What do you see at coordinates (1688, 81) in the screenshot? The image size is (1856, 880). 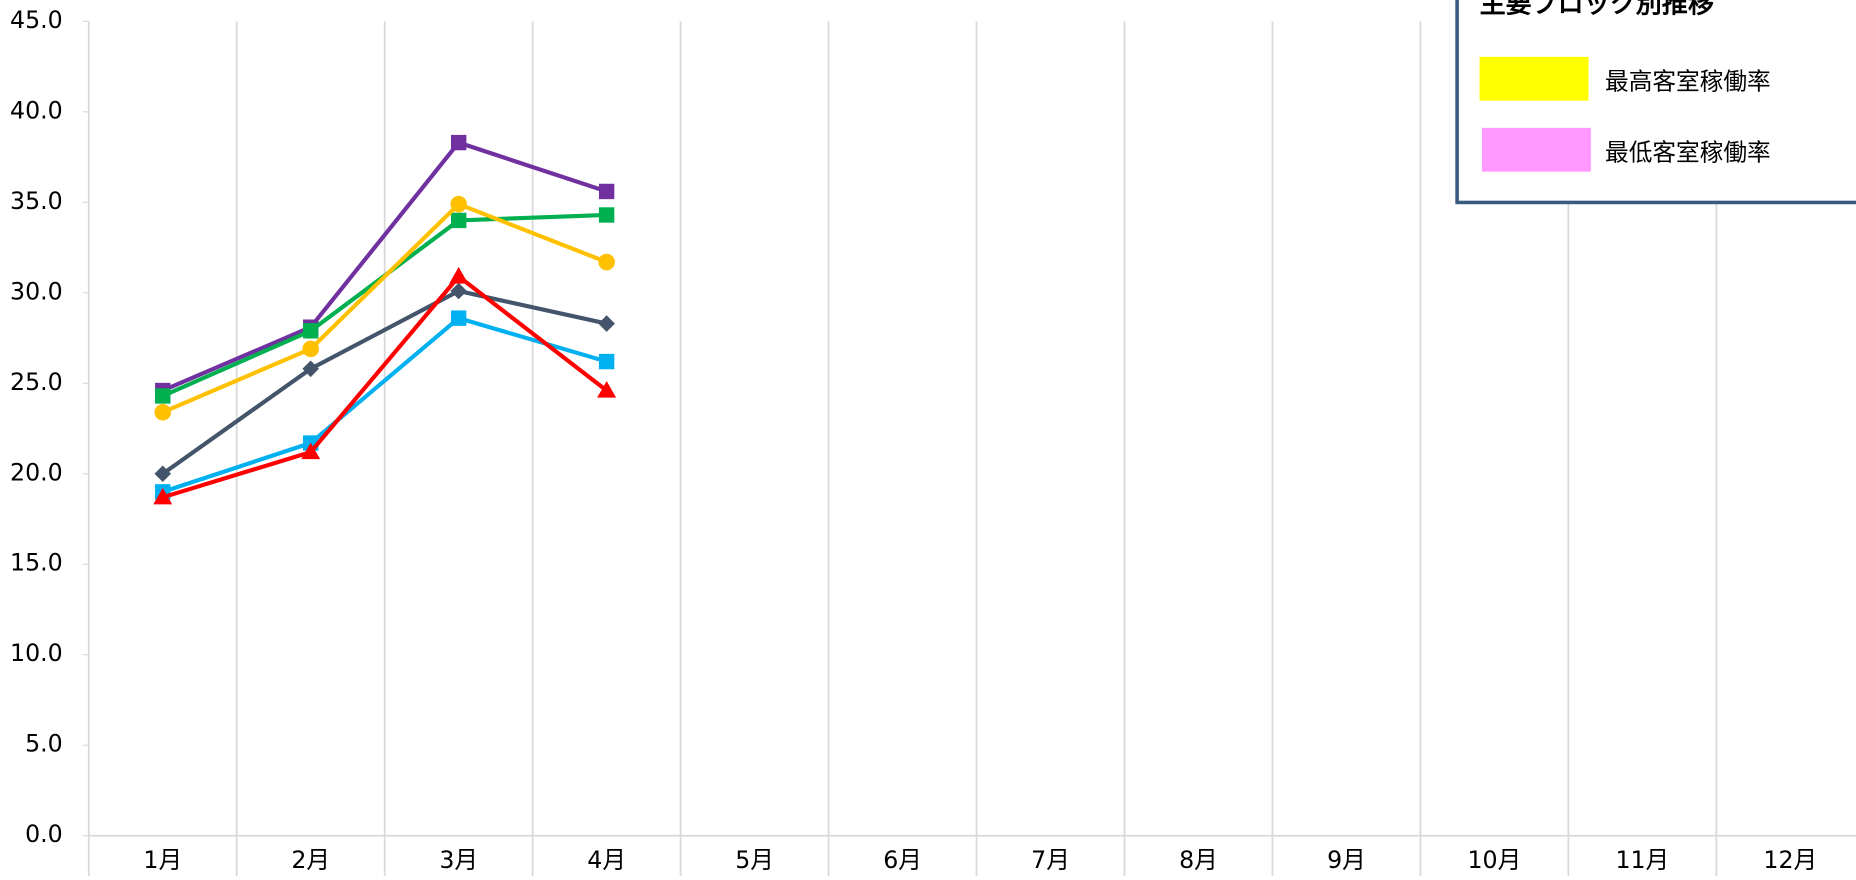 I see `legend-label: 最高客室稼働率` at bounding box center [1688, 81].